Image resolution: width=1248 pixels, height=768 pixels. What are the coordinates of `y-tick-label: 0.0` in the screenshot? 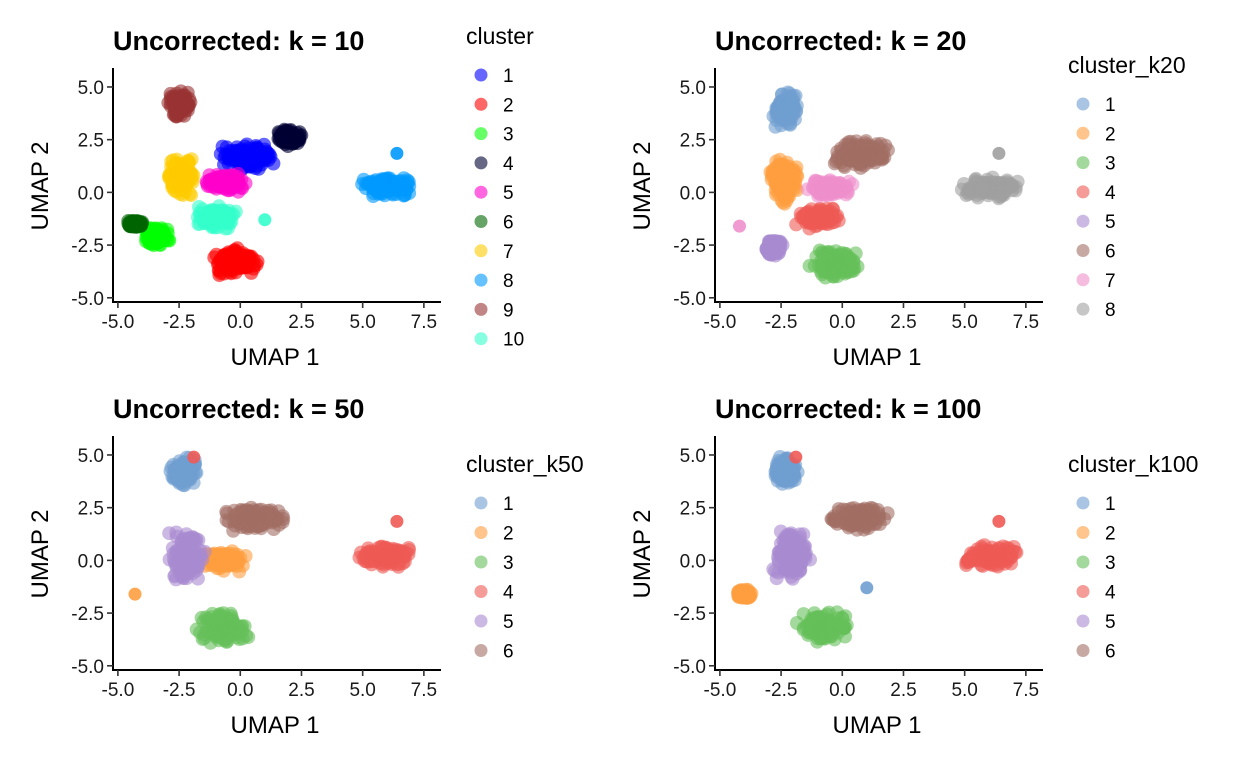 It's located at (91, 561).